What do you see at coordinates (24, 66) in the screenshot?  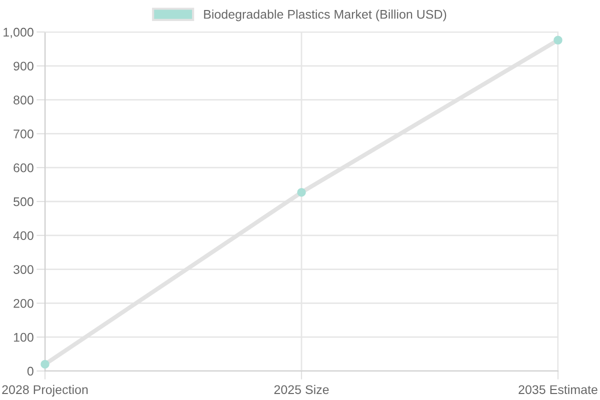 I see `y-tick-label: 900` at bounding box center [24, 66].